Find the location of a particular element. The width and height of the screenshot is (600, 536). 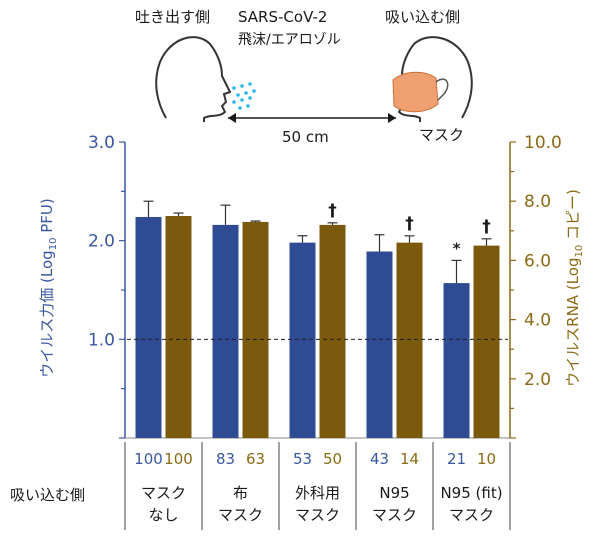

category-label-line2-0: なし is located at coordinates (163, 515).